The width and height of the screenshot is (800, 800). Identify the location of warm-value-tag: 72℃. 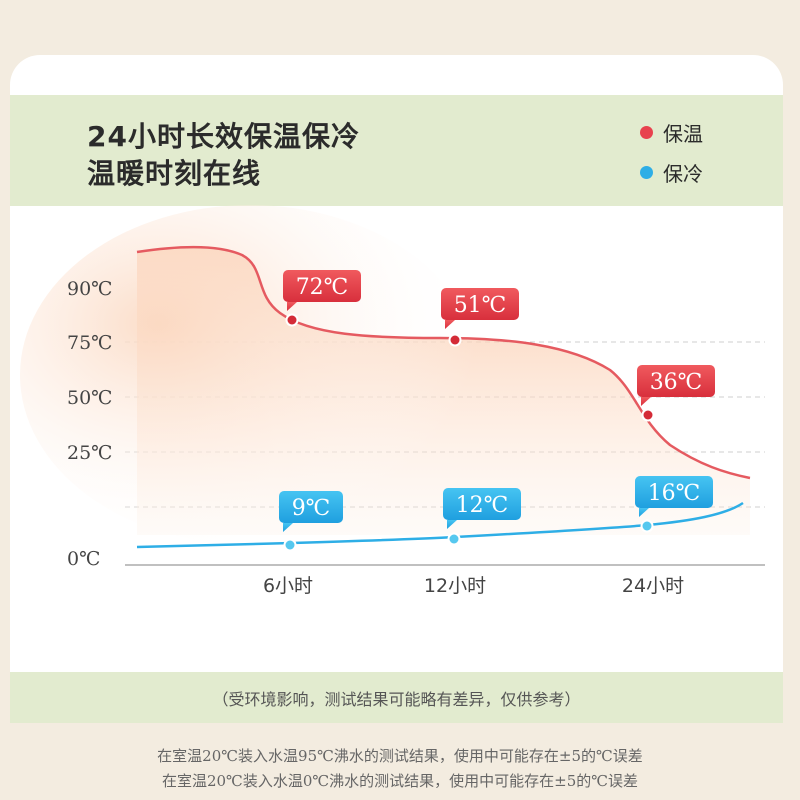
(322, 290).